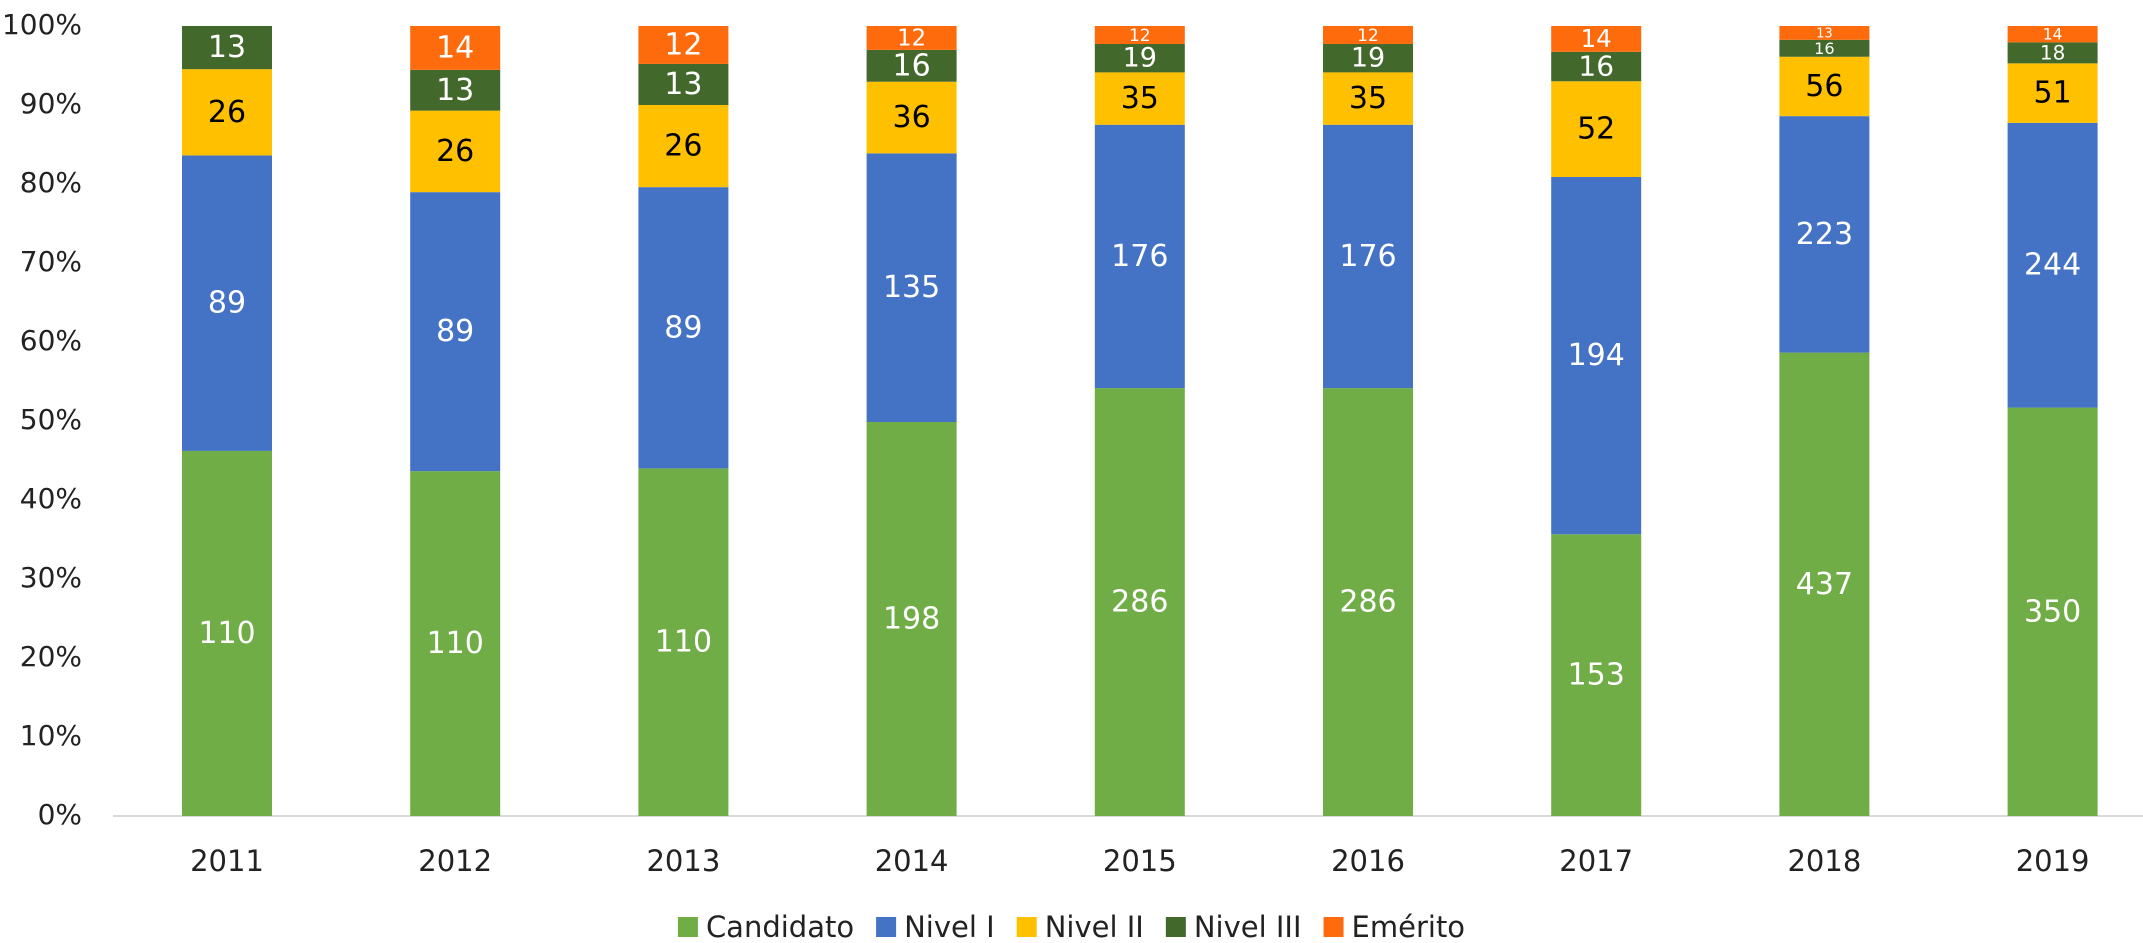  I want to click on y-tick-label: 30%, so click(51, 577).